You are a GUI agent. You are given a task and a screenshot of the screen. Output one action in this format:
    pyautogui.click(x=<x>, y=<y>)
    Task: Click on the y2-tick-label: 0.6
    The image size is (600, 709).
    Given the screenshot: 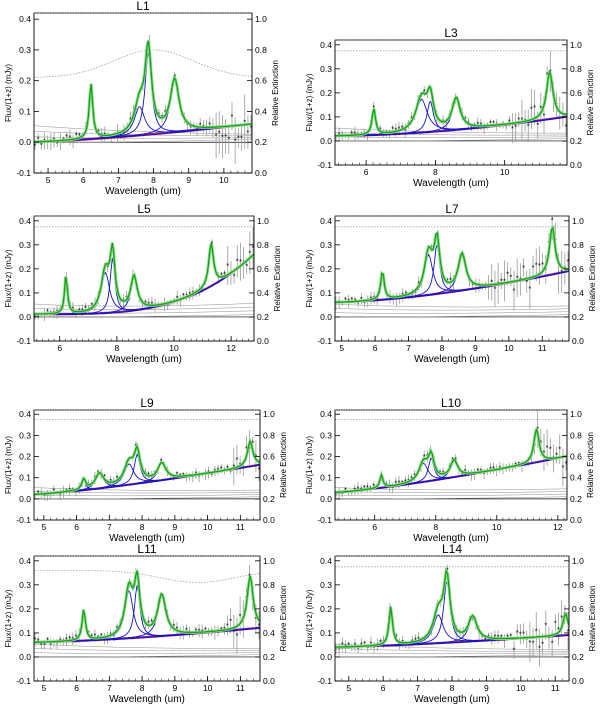 What is the action you would take?
    pyautogui.click(x=576, y=457)
    